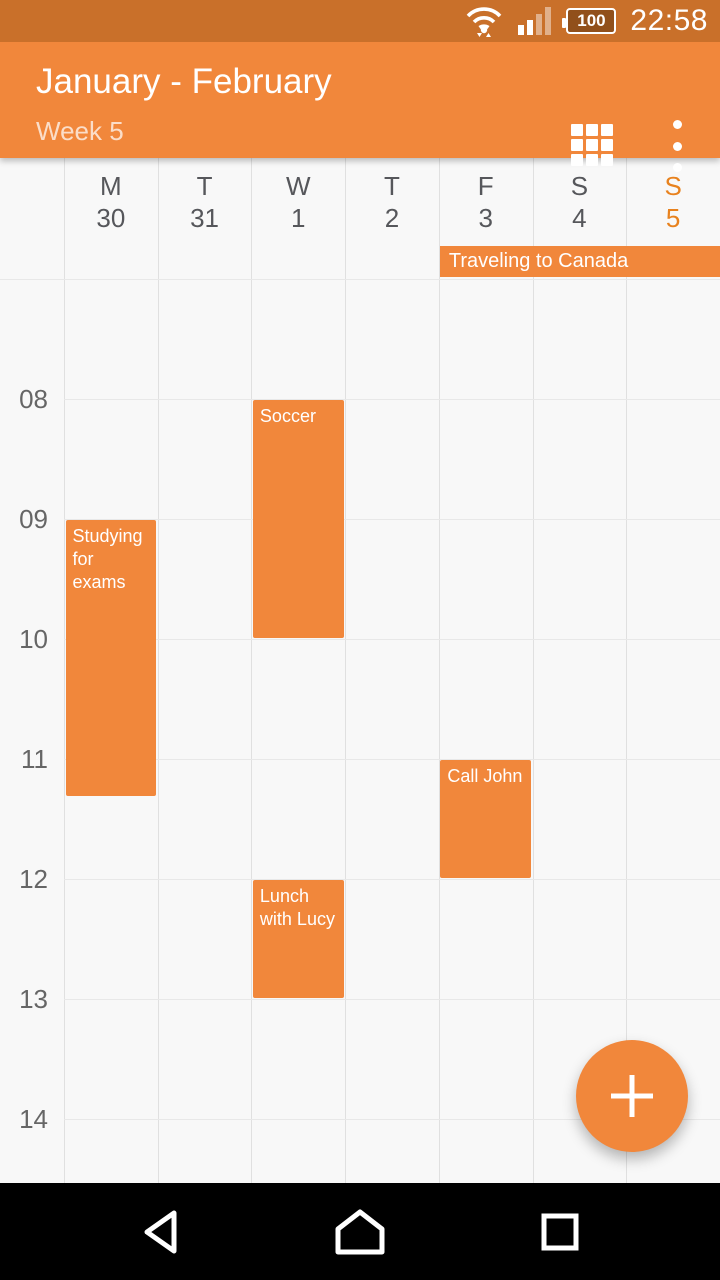  I want to click on android-nav-bar, so click(360, 1231).